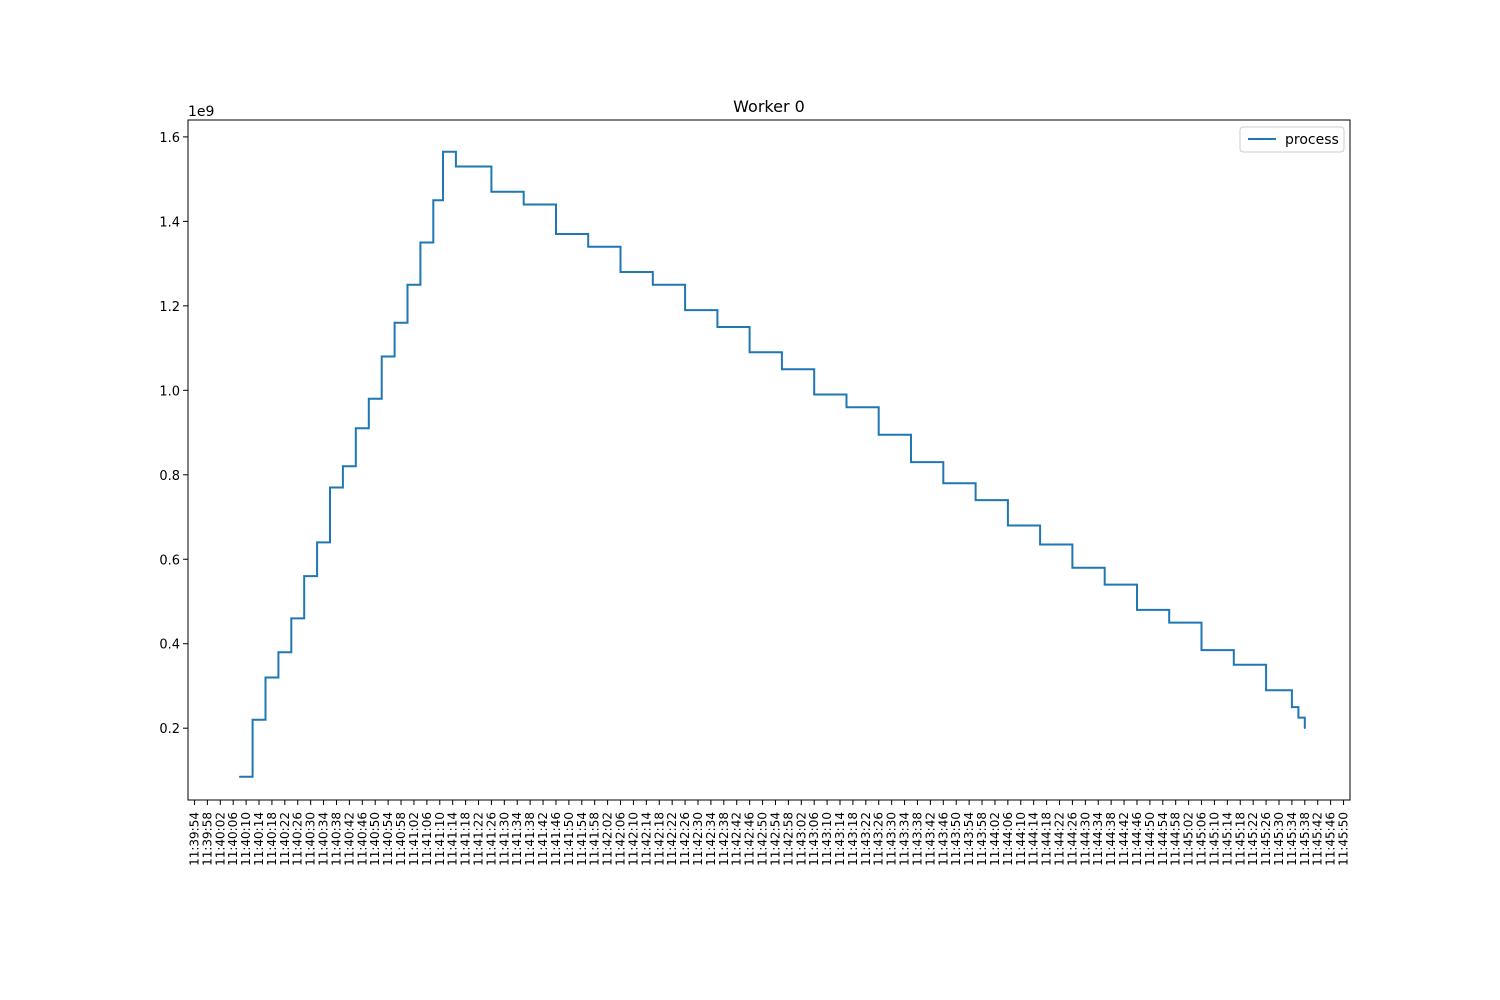  I want to click on x-tick-label-12: 11:40:42, so click(349, 839).